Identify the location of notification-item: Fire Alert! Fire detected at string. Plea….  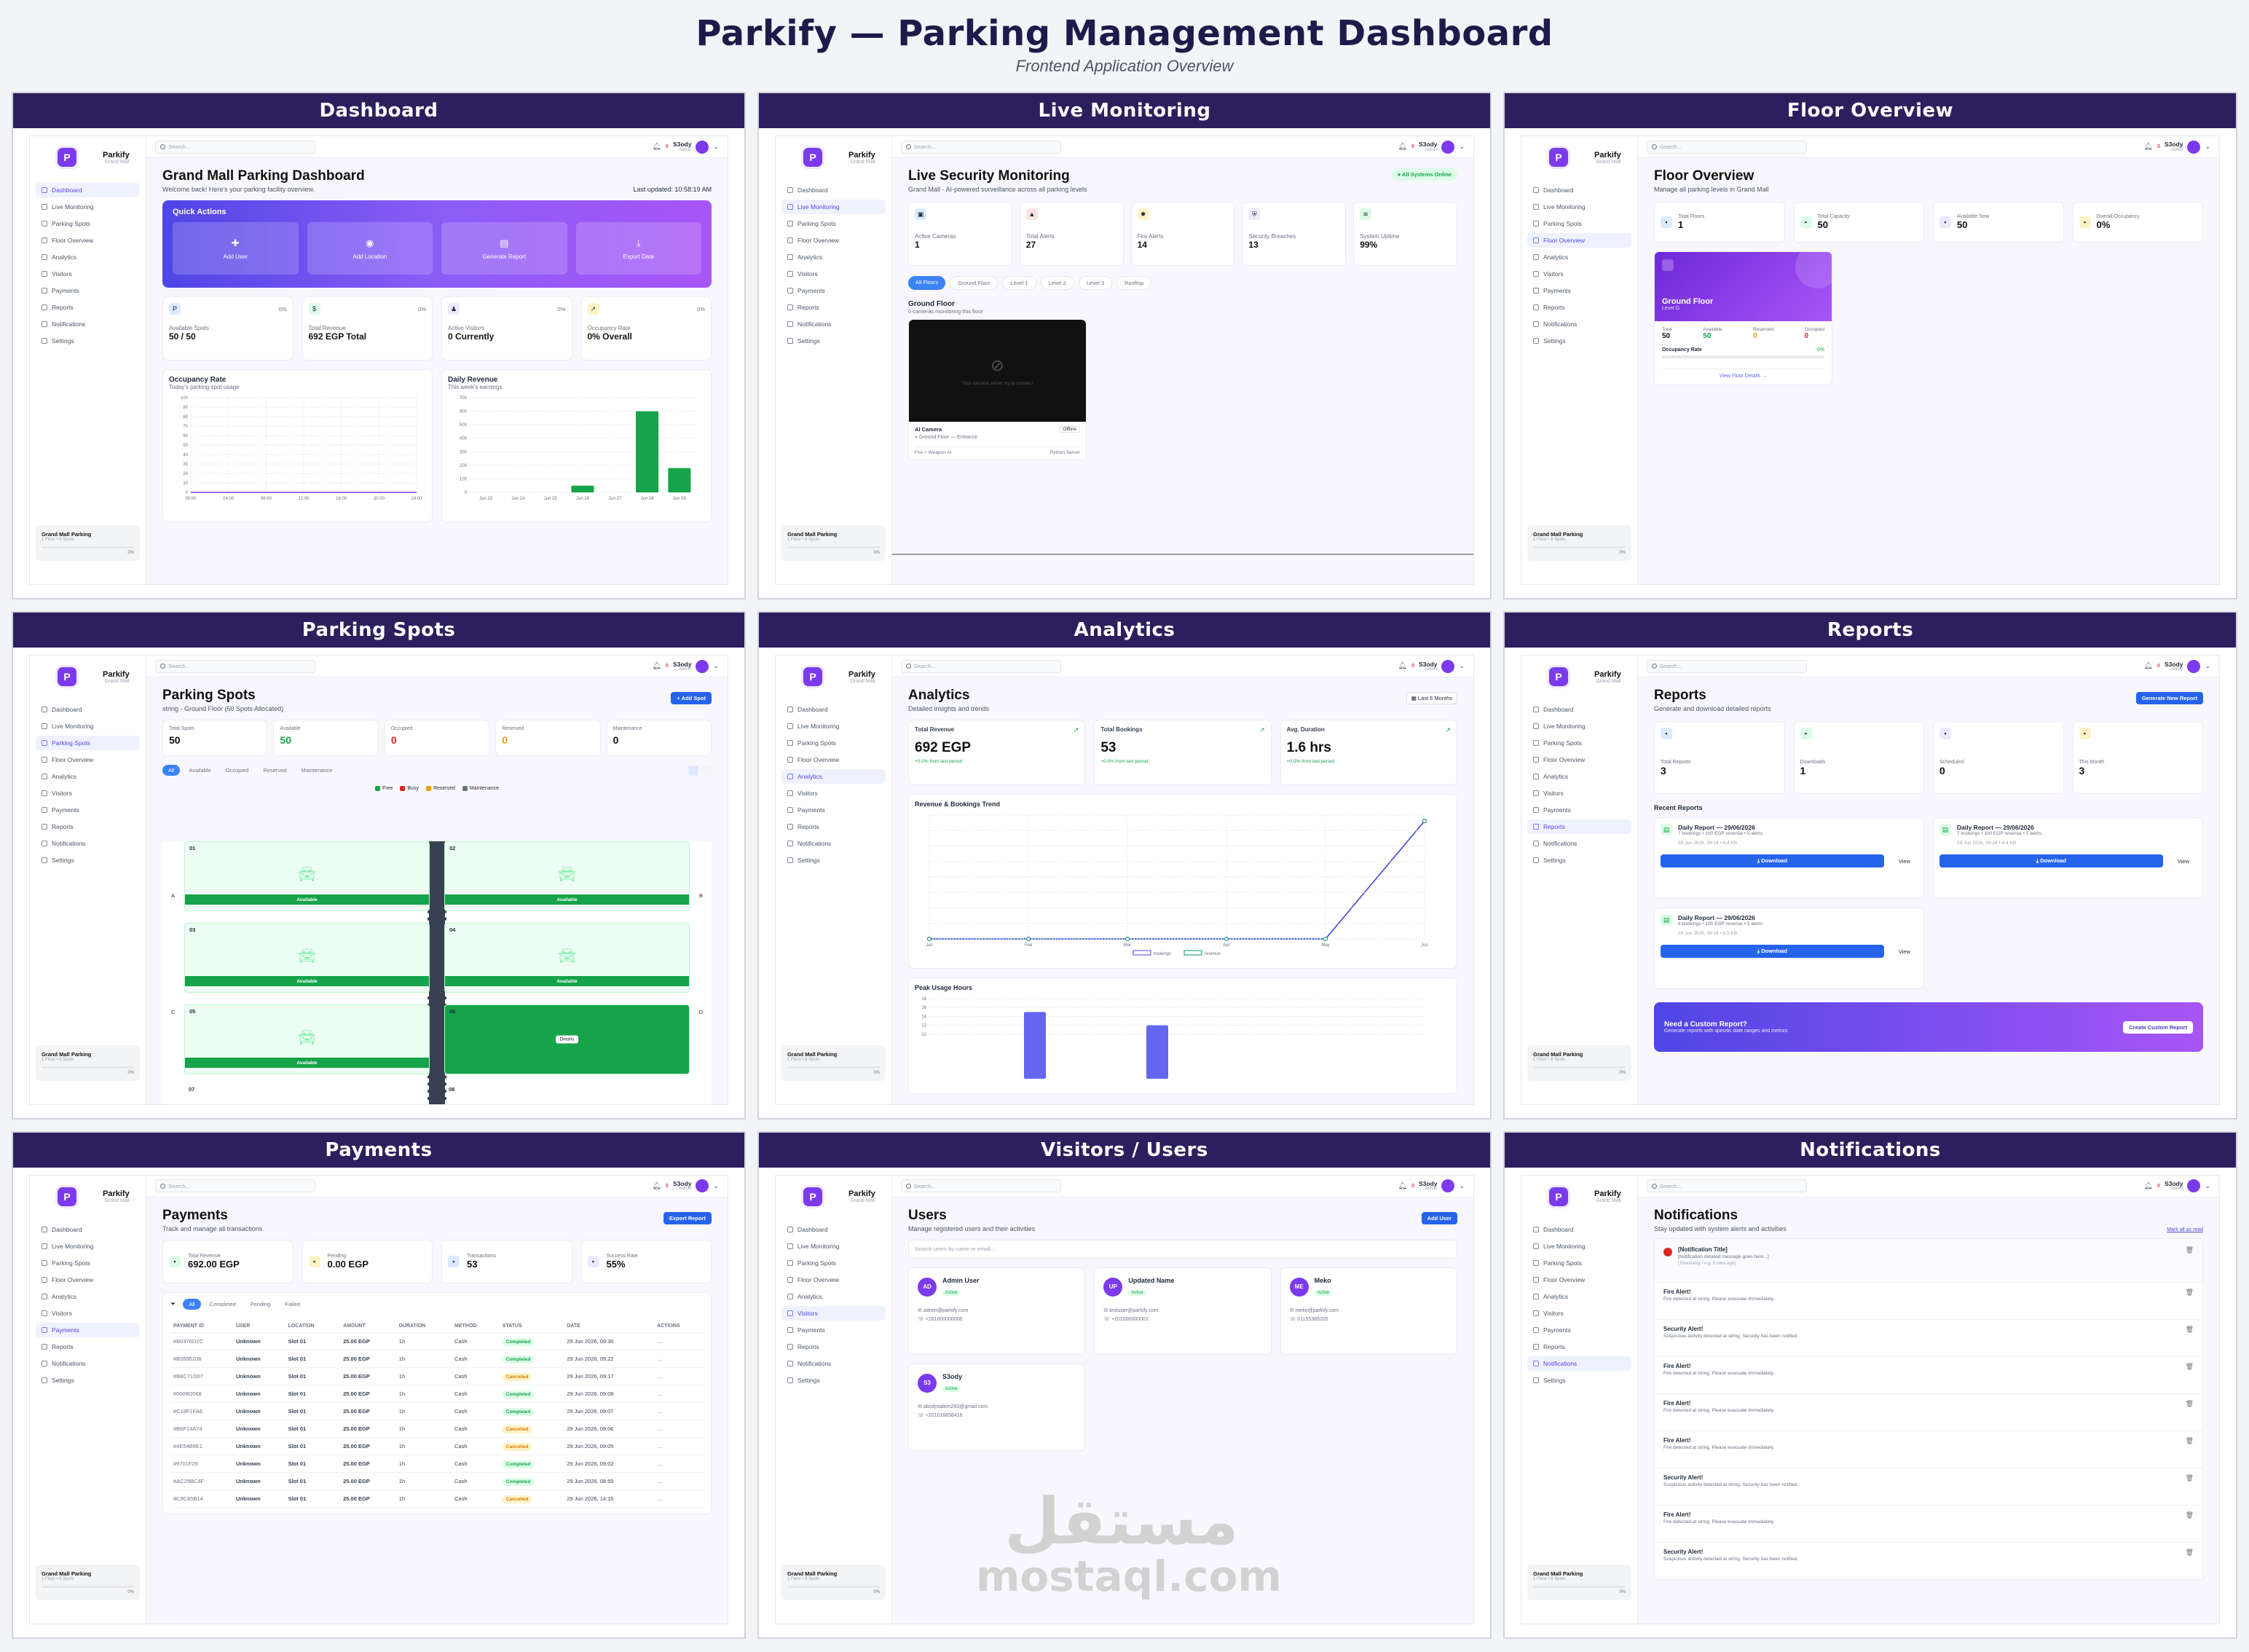
(1929, 1449).